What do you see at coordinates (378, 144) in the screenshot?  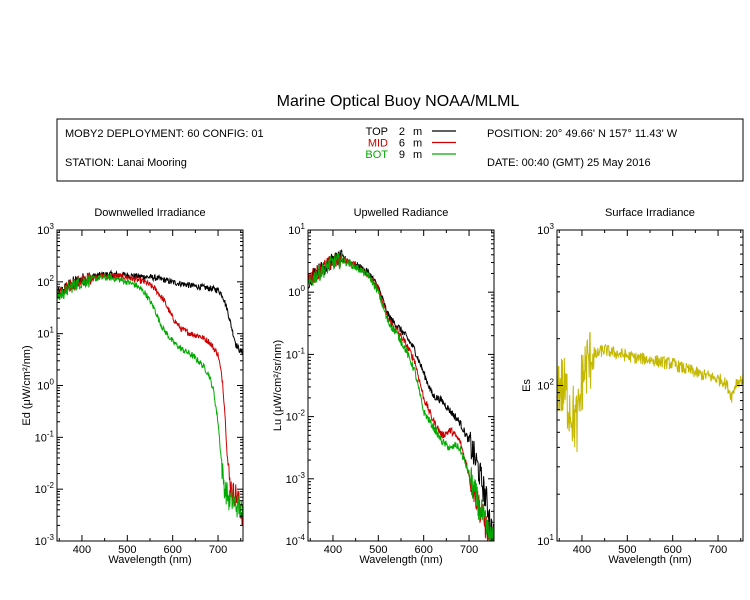 I see `legend-name: MID` at bounding box center [378, 144].